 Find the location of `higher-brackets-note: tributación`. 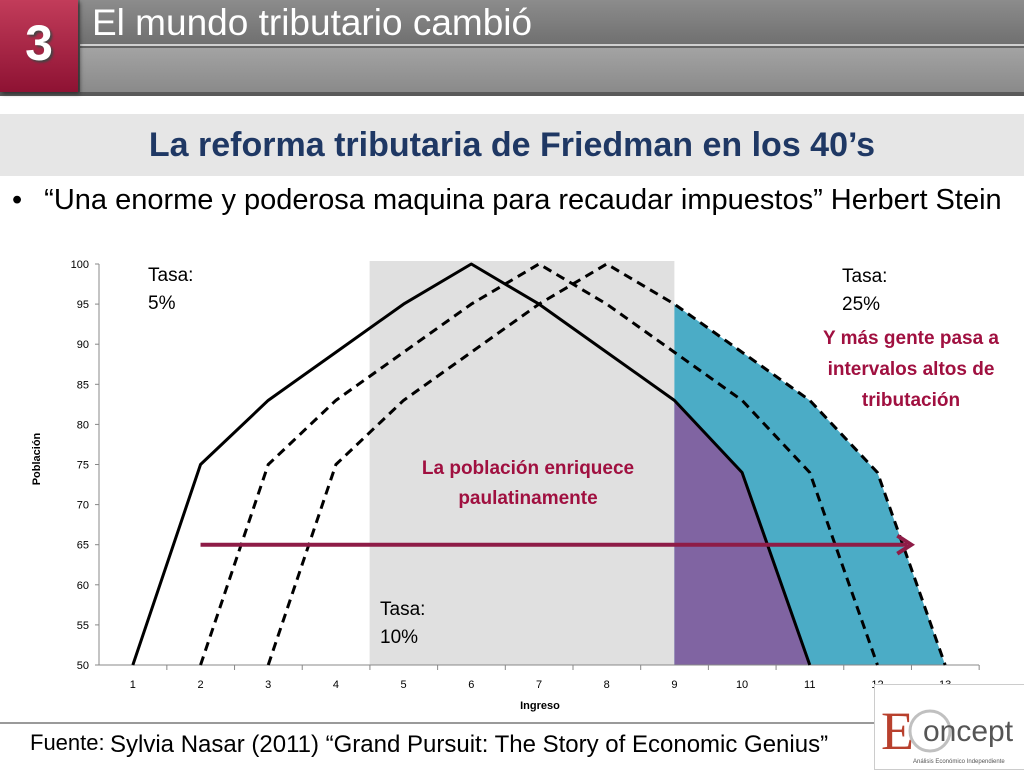

higher-brackets-note: tributación is located at coordinates (911, 400).